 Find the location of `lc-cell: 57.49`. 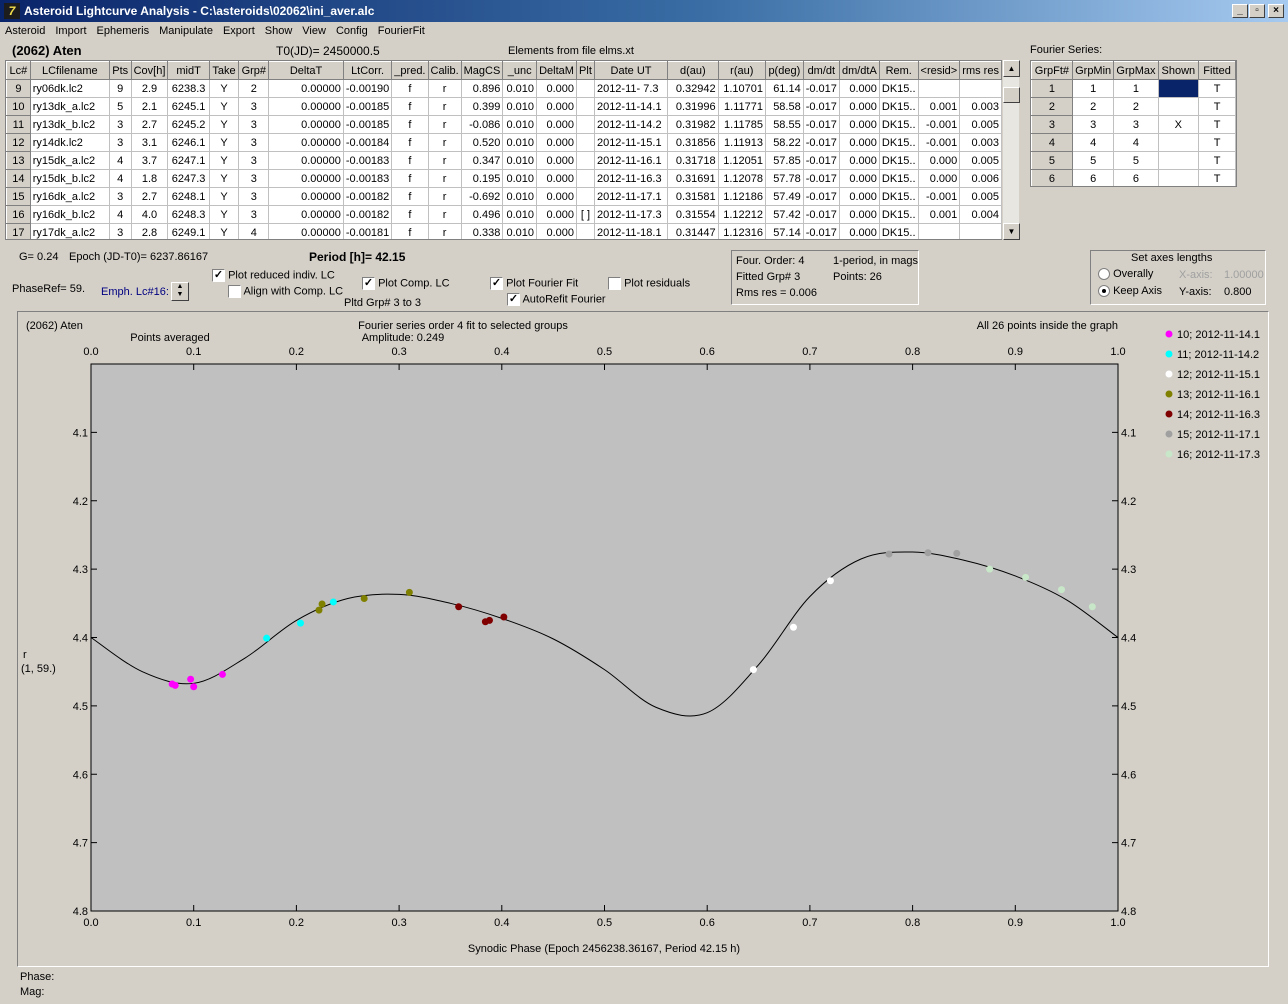

lc-cell: 57.49 is located at coordinates (784, 196).